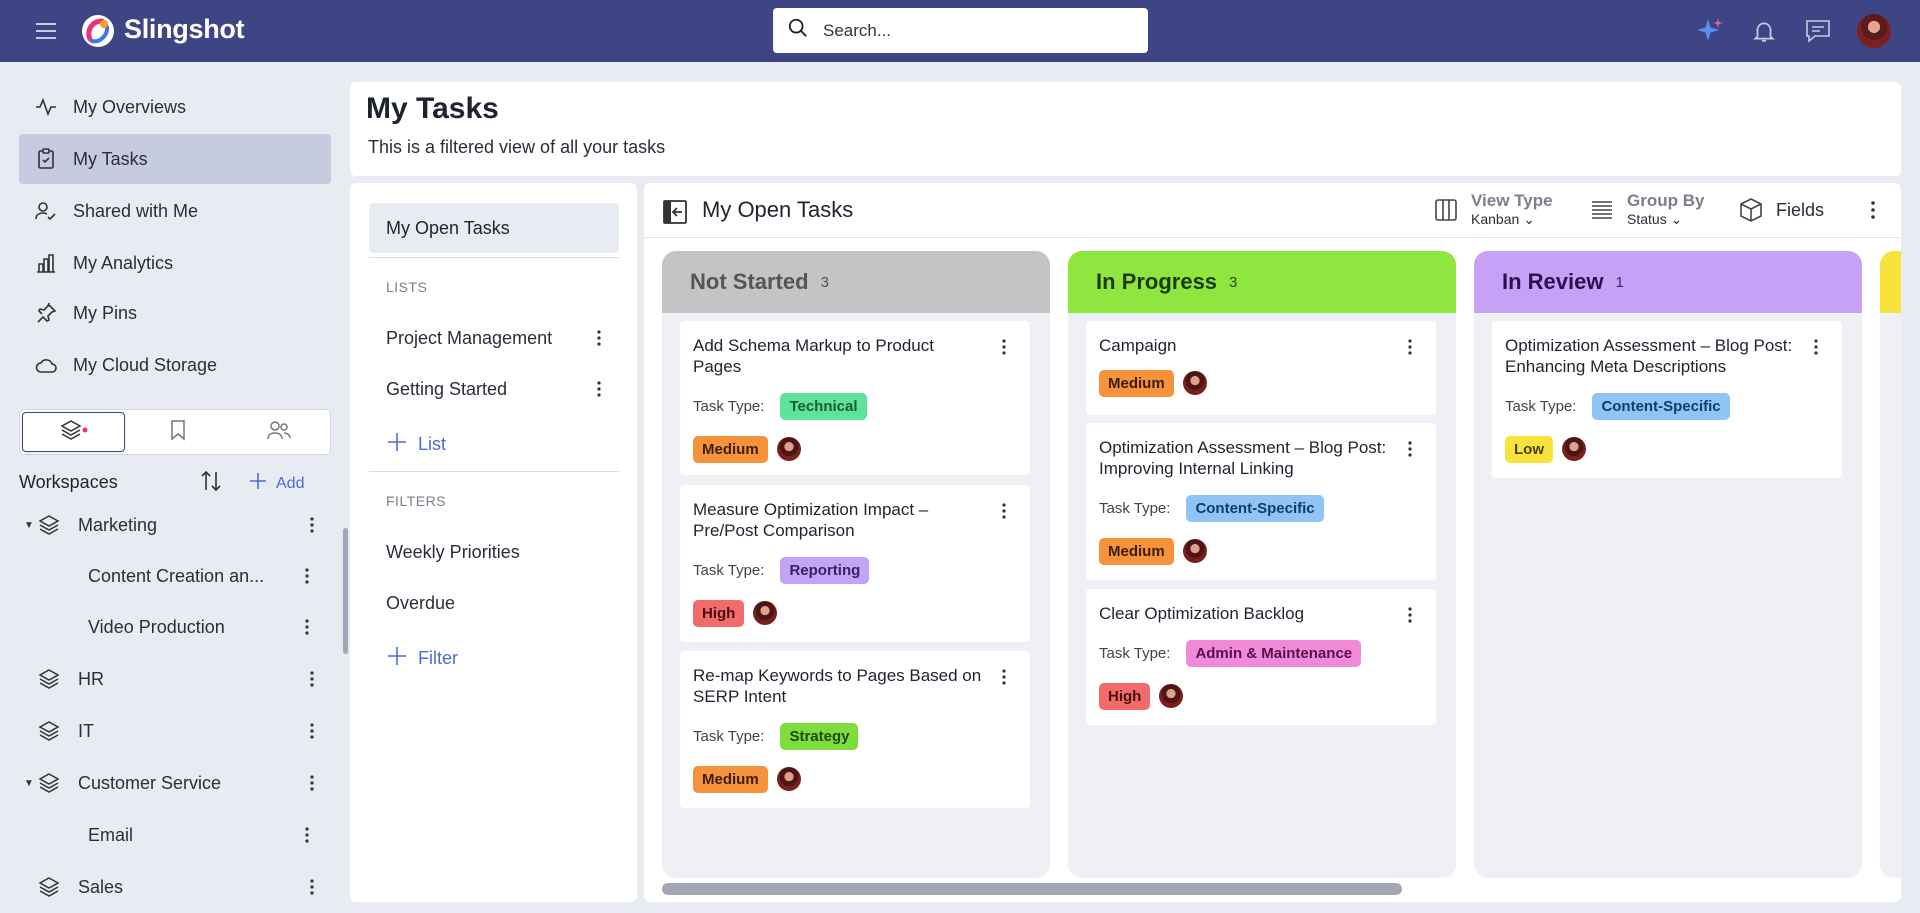 The image size is (1920, 913). Describe the element at coordinates (46, 31) in the screenshot. I see `hamburger-menu-icon` at that location.